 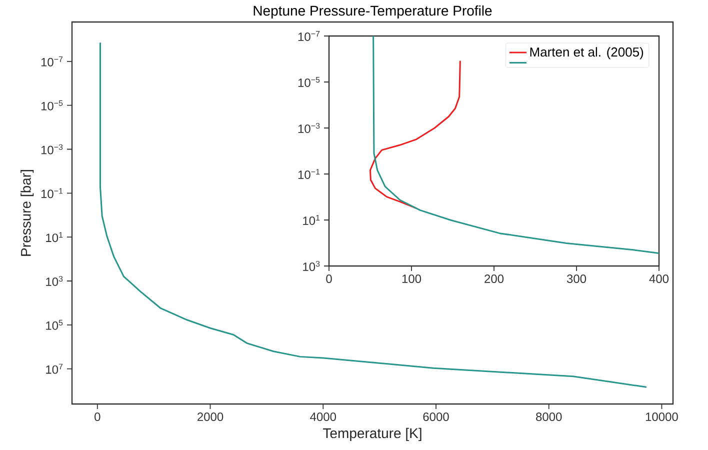 I want to click on x-tick-label: 6000, so click(x=436, y=417).